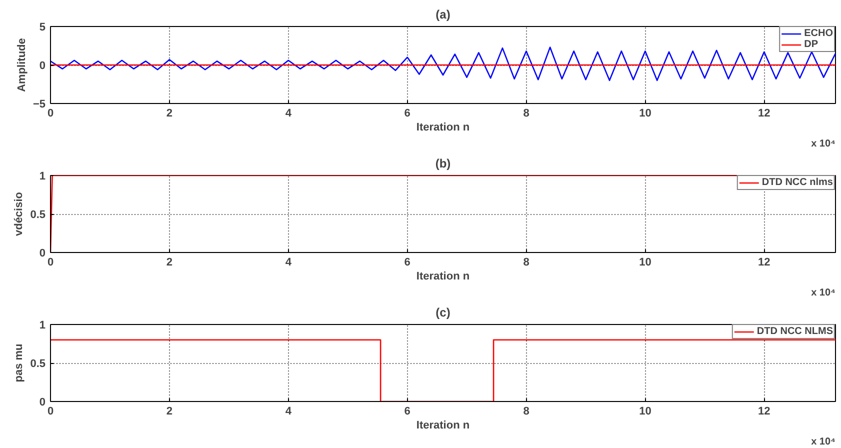  I want to click on legend-label: DTD NCC NLMS, so click(794, 331).